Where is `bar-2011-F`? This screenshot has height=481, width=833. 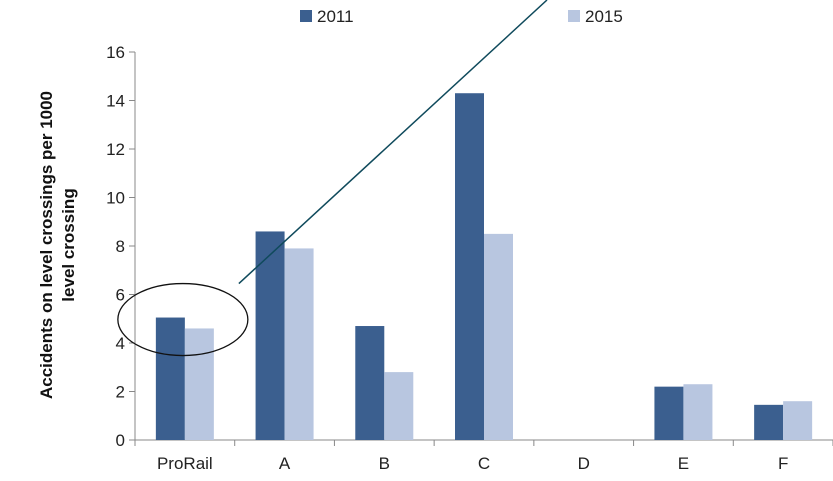
bar-2011-F is located at coordinates (769, 422).